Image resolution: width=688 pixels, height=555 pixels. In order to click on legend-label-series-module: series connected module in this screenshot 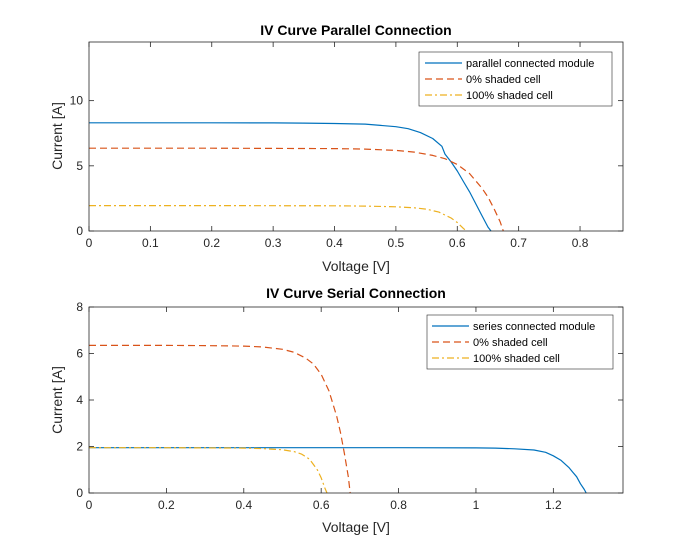, I will do `click(534, 327)`.